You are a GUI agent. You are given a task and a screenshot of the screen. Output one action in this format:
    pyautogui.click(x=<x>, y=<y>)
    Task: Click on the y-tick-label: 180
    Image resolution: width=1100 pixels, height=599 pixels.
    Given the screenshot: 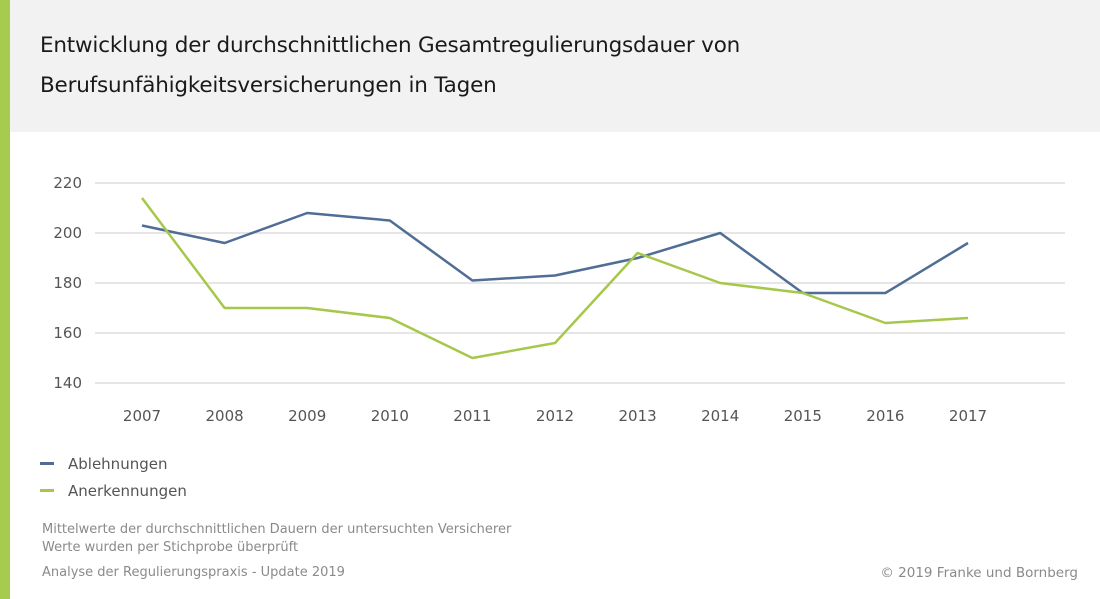 What is the action you would take?
    pyautogui.click(x=67, y=283)
    